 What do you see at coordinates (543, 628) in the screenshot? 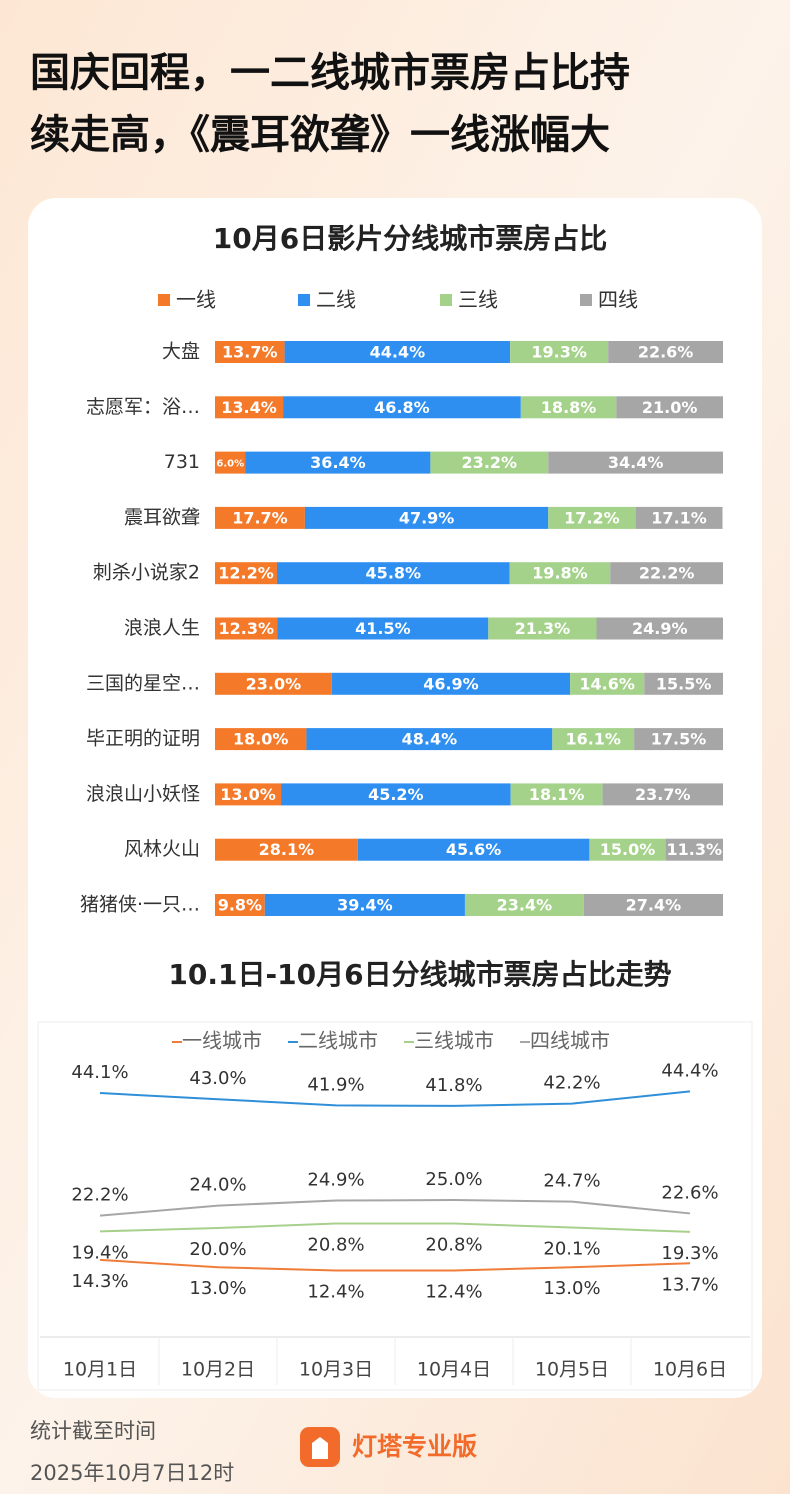
I see `data-label: 21.3%` at bounding box center [543, 628].